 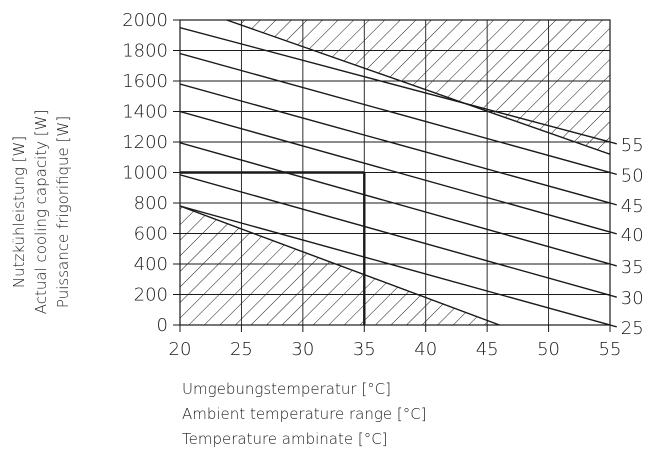 I want to click on x-axis-title-line-2: Ambient temperature range [°C], so click(x=304, y=414).